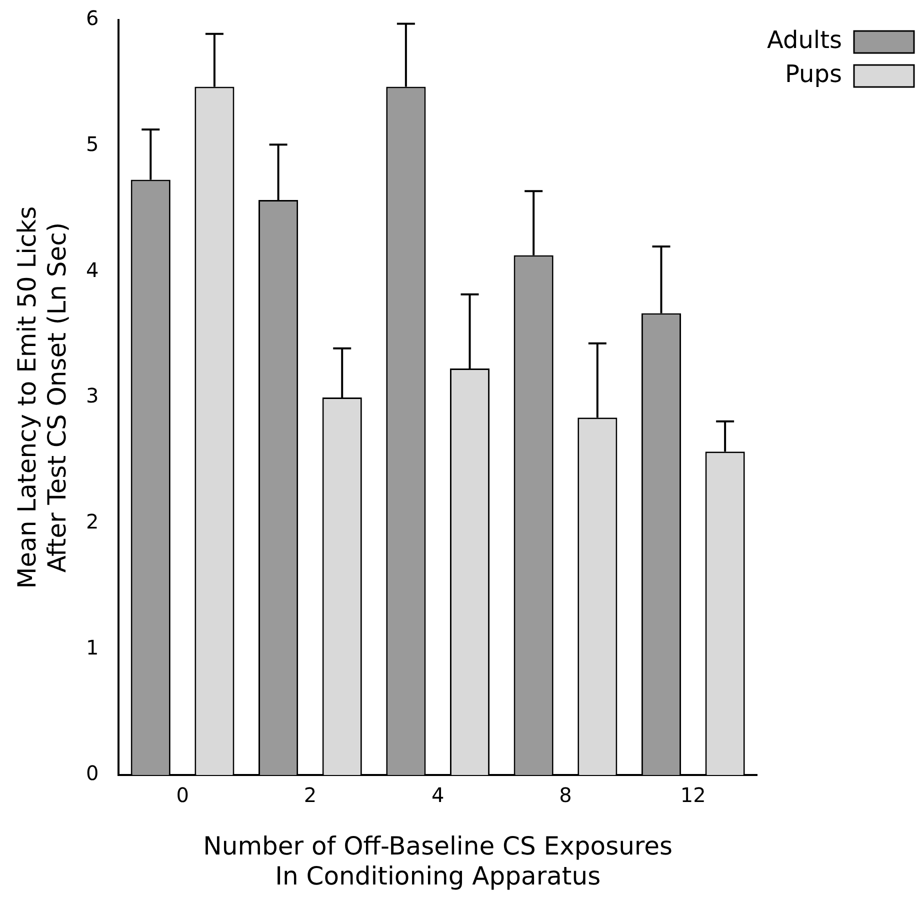 This screenshot has width=924, height=907. Describe the element at coordinates (804, 40) in the screenshot. I see `legend-label: Adults` at that location.